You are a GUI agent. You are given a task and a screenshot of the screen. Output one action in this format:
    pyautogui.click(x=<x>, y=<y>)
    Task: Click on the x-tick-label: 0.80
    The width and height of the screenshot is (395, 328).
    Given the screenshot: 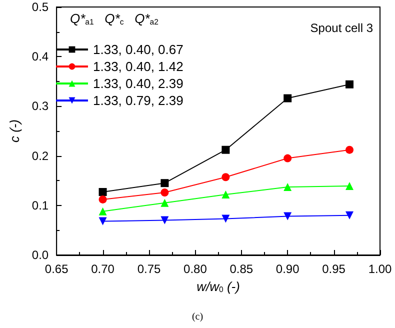 What is the action you would take?
    pyautogui.click(x=196, y=269)
    